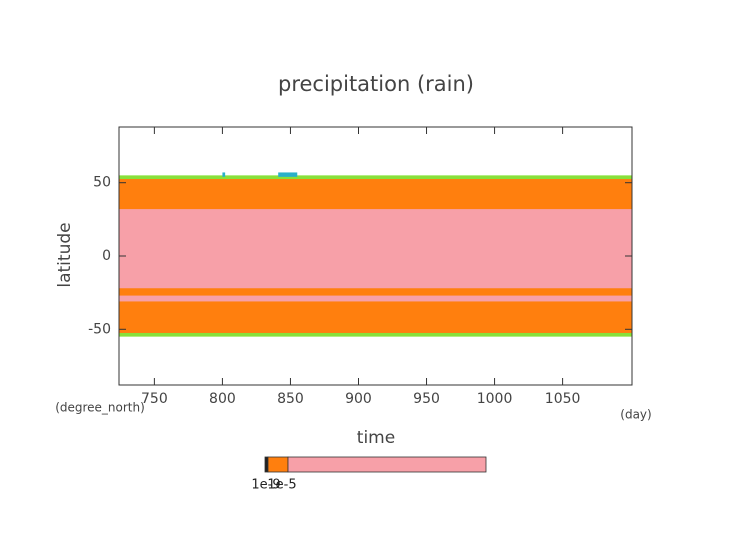  I want to click on x-tick-label: 850, so click(290, 399).